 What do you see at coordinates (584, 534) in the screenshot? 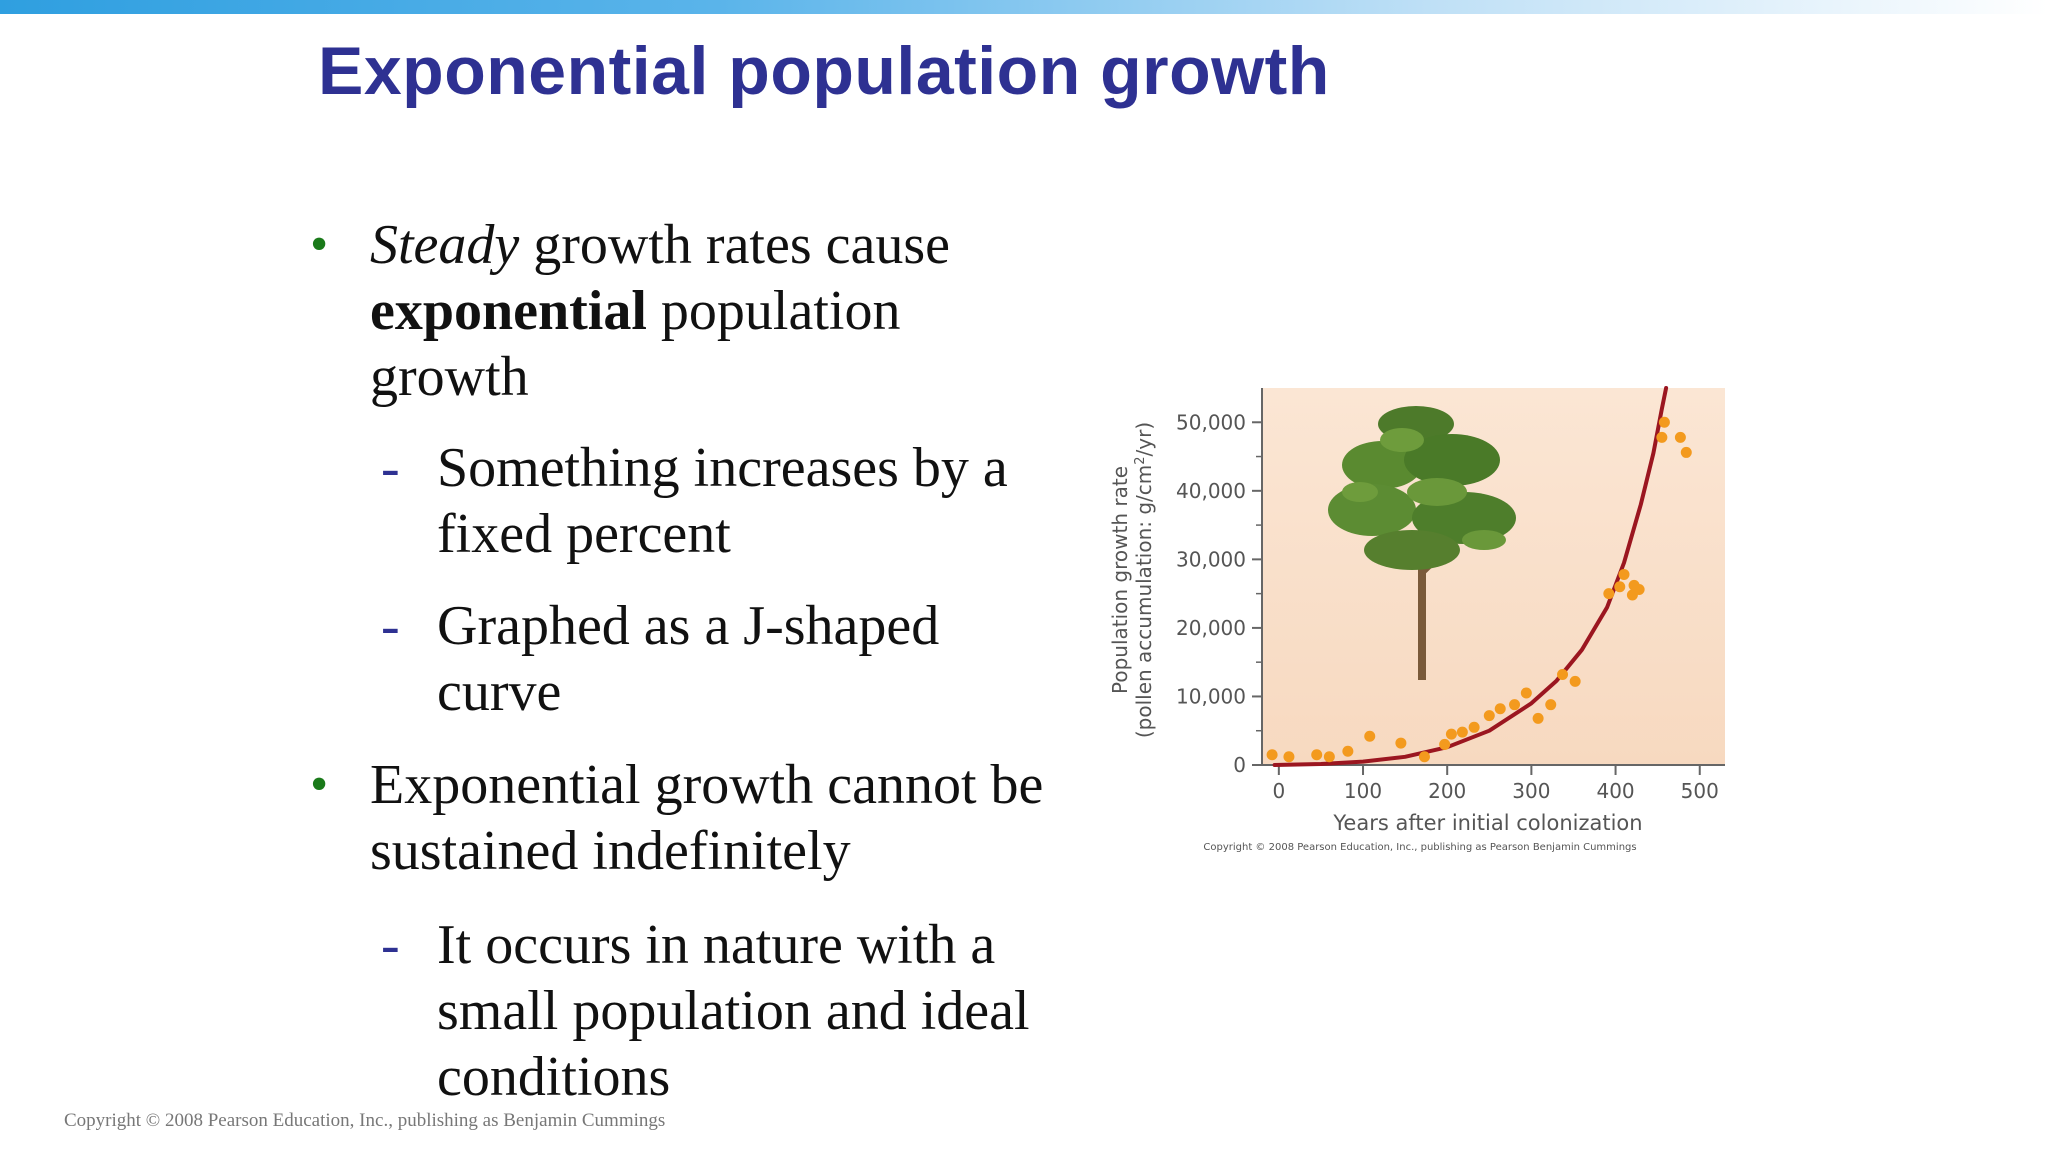
I see `bullet-text: fixed percent` at bounding box center [584, 534].